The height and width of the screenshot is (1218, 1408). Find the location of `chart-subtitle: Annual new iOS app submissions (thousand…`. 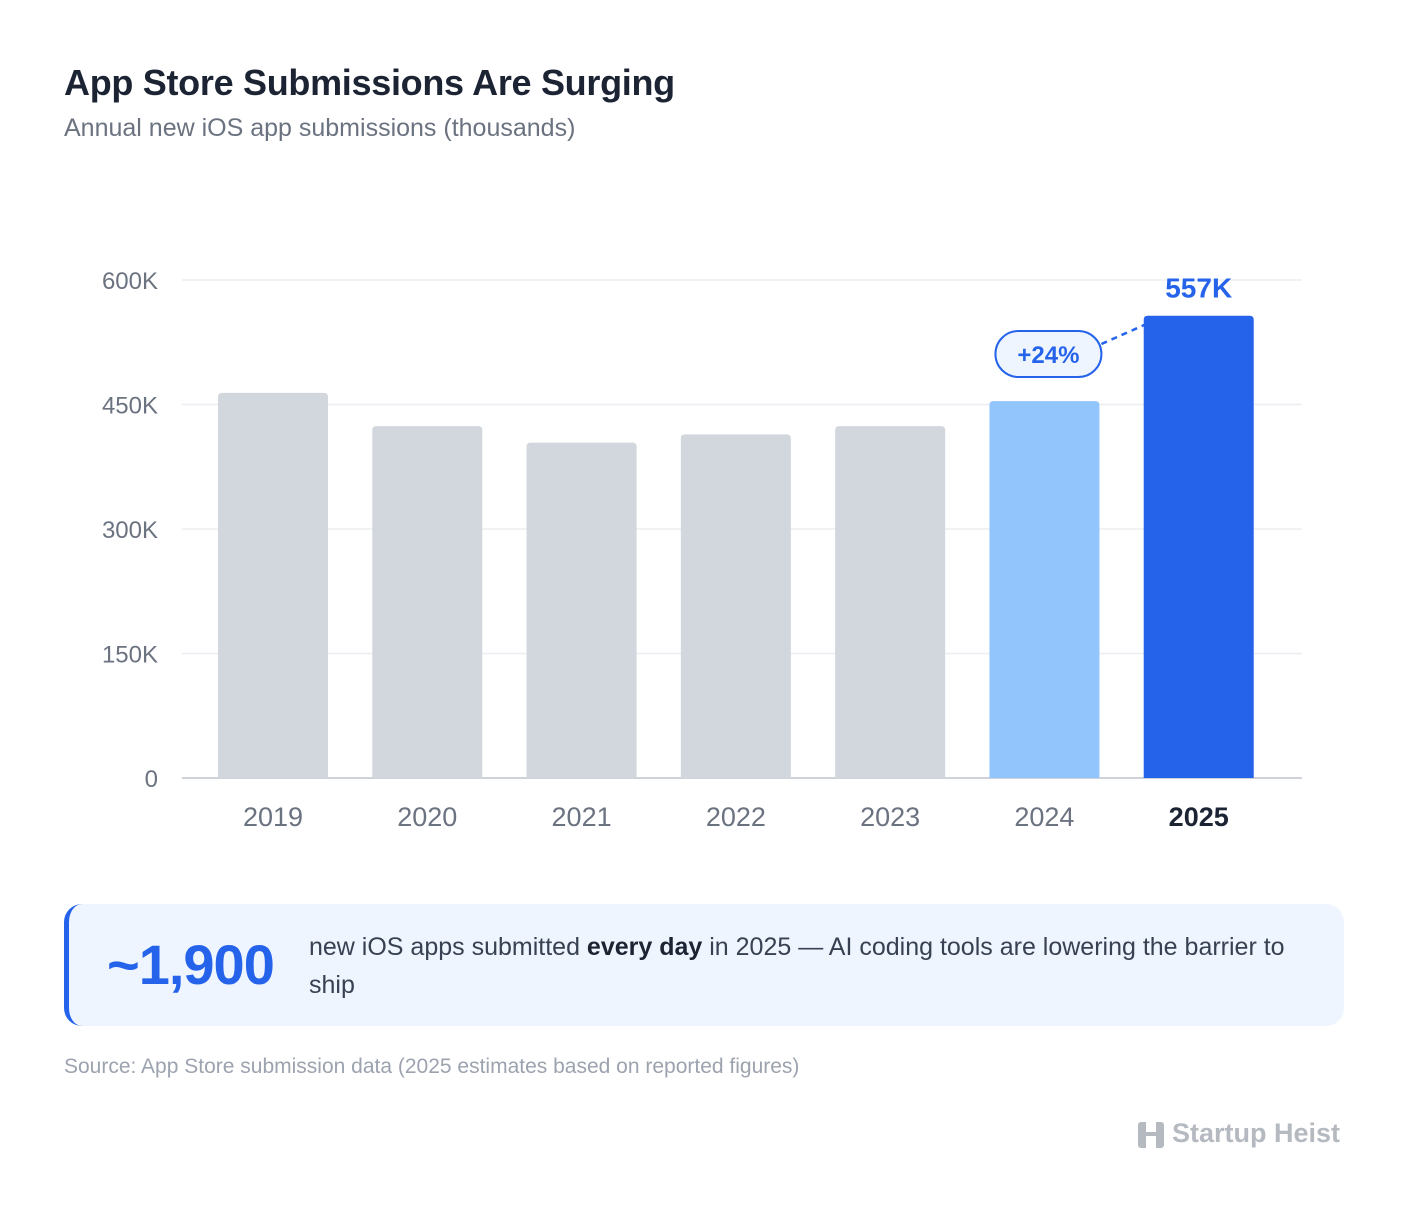

chart-subtitle: Annual new iOS app submissions (thousand… is located at coordinates (320, 128).